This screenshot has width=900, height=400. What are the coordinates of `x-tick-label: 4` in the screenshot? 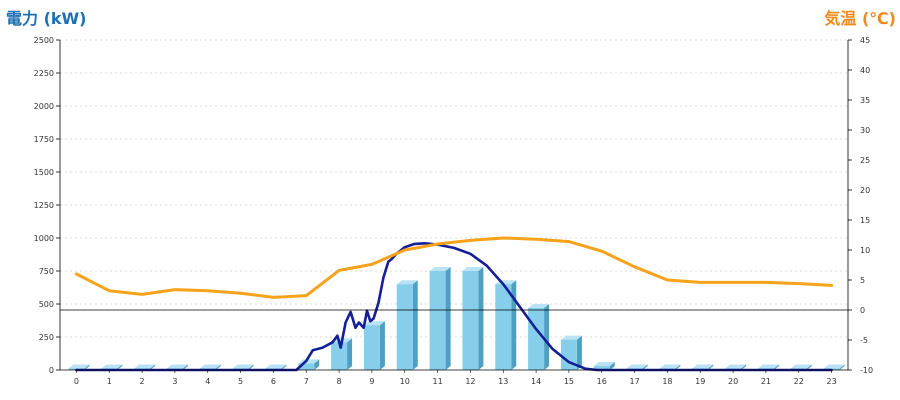 It's located at (207, 381).